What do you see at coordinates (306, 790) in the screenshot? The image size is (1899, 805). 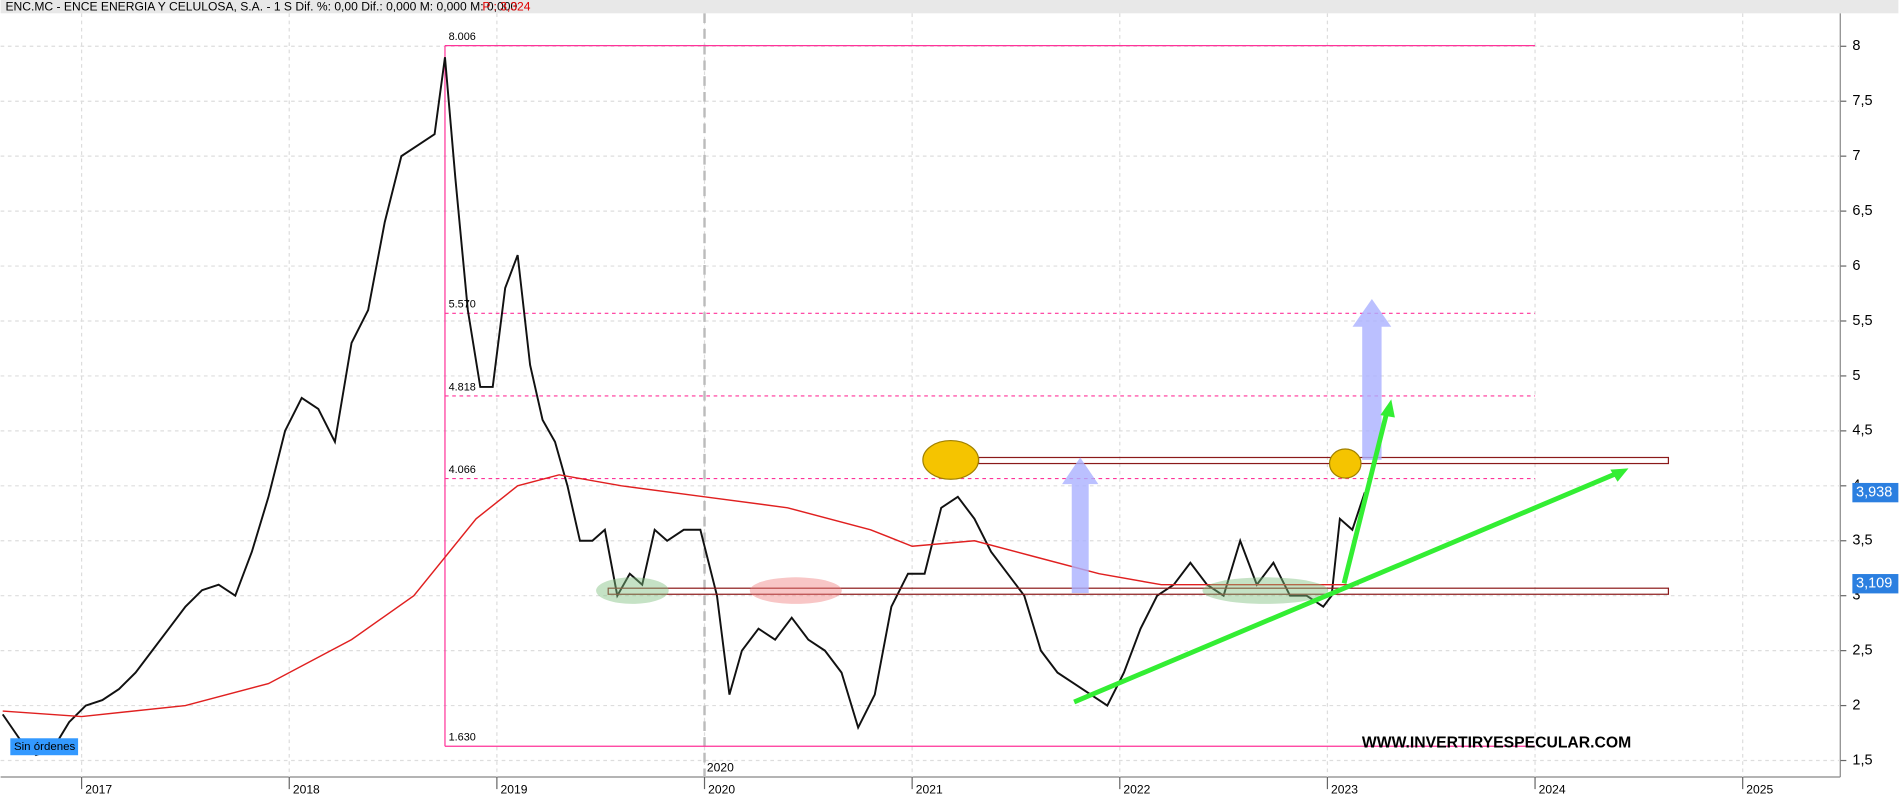 I see `x-tick-label: 2018` at bounding box center [306, 790].